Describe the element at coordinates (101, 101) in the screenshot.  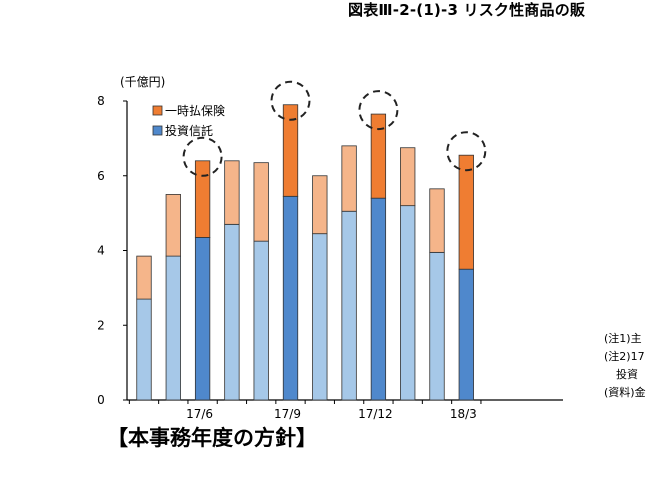
I see `y-tick-label: 8` at that location.